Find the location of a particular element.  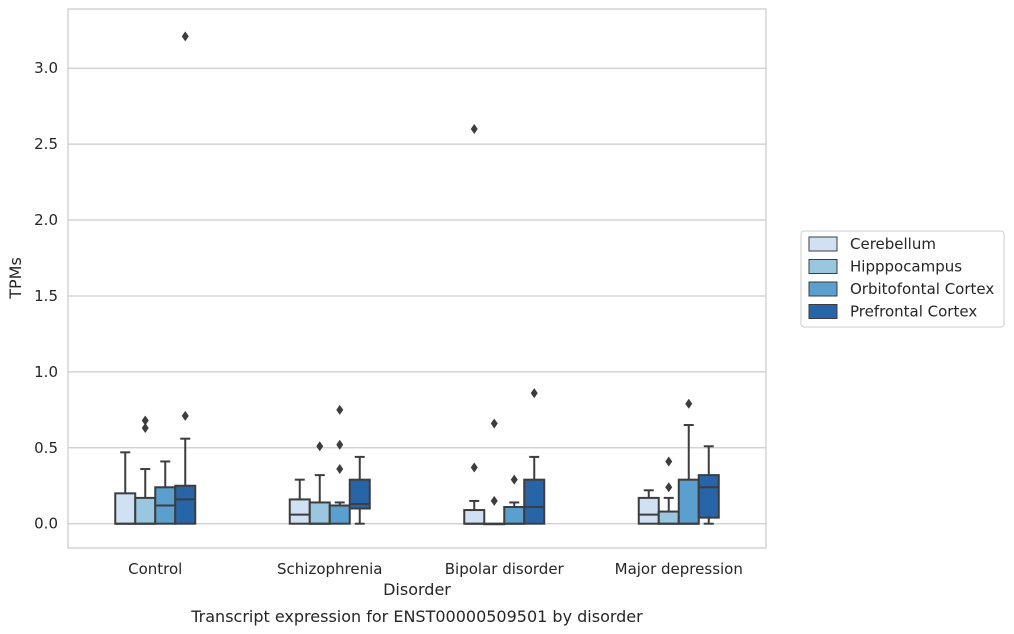

legend-frame is located at coordinates (902, 279).